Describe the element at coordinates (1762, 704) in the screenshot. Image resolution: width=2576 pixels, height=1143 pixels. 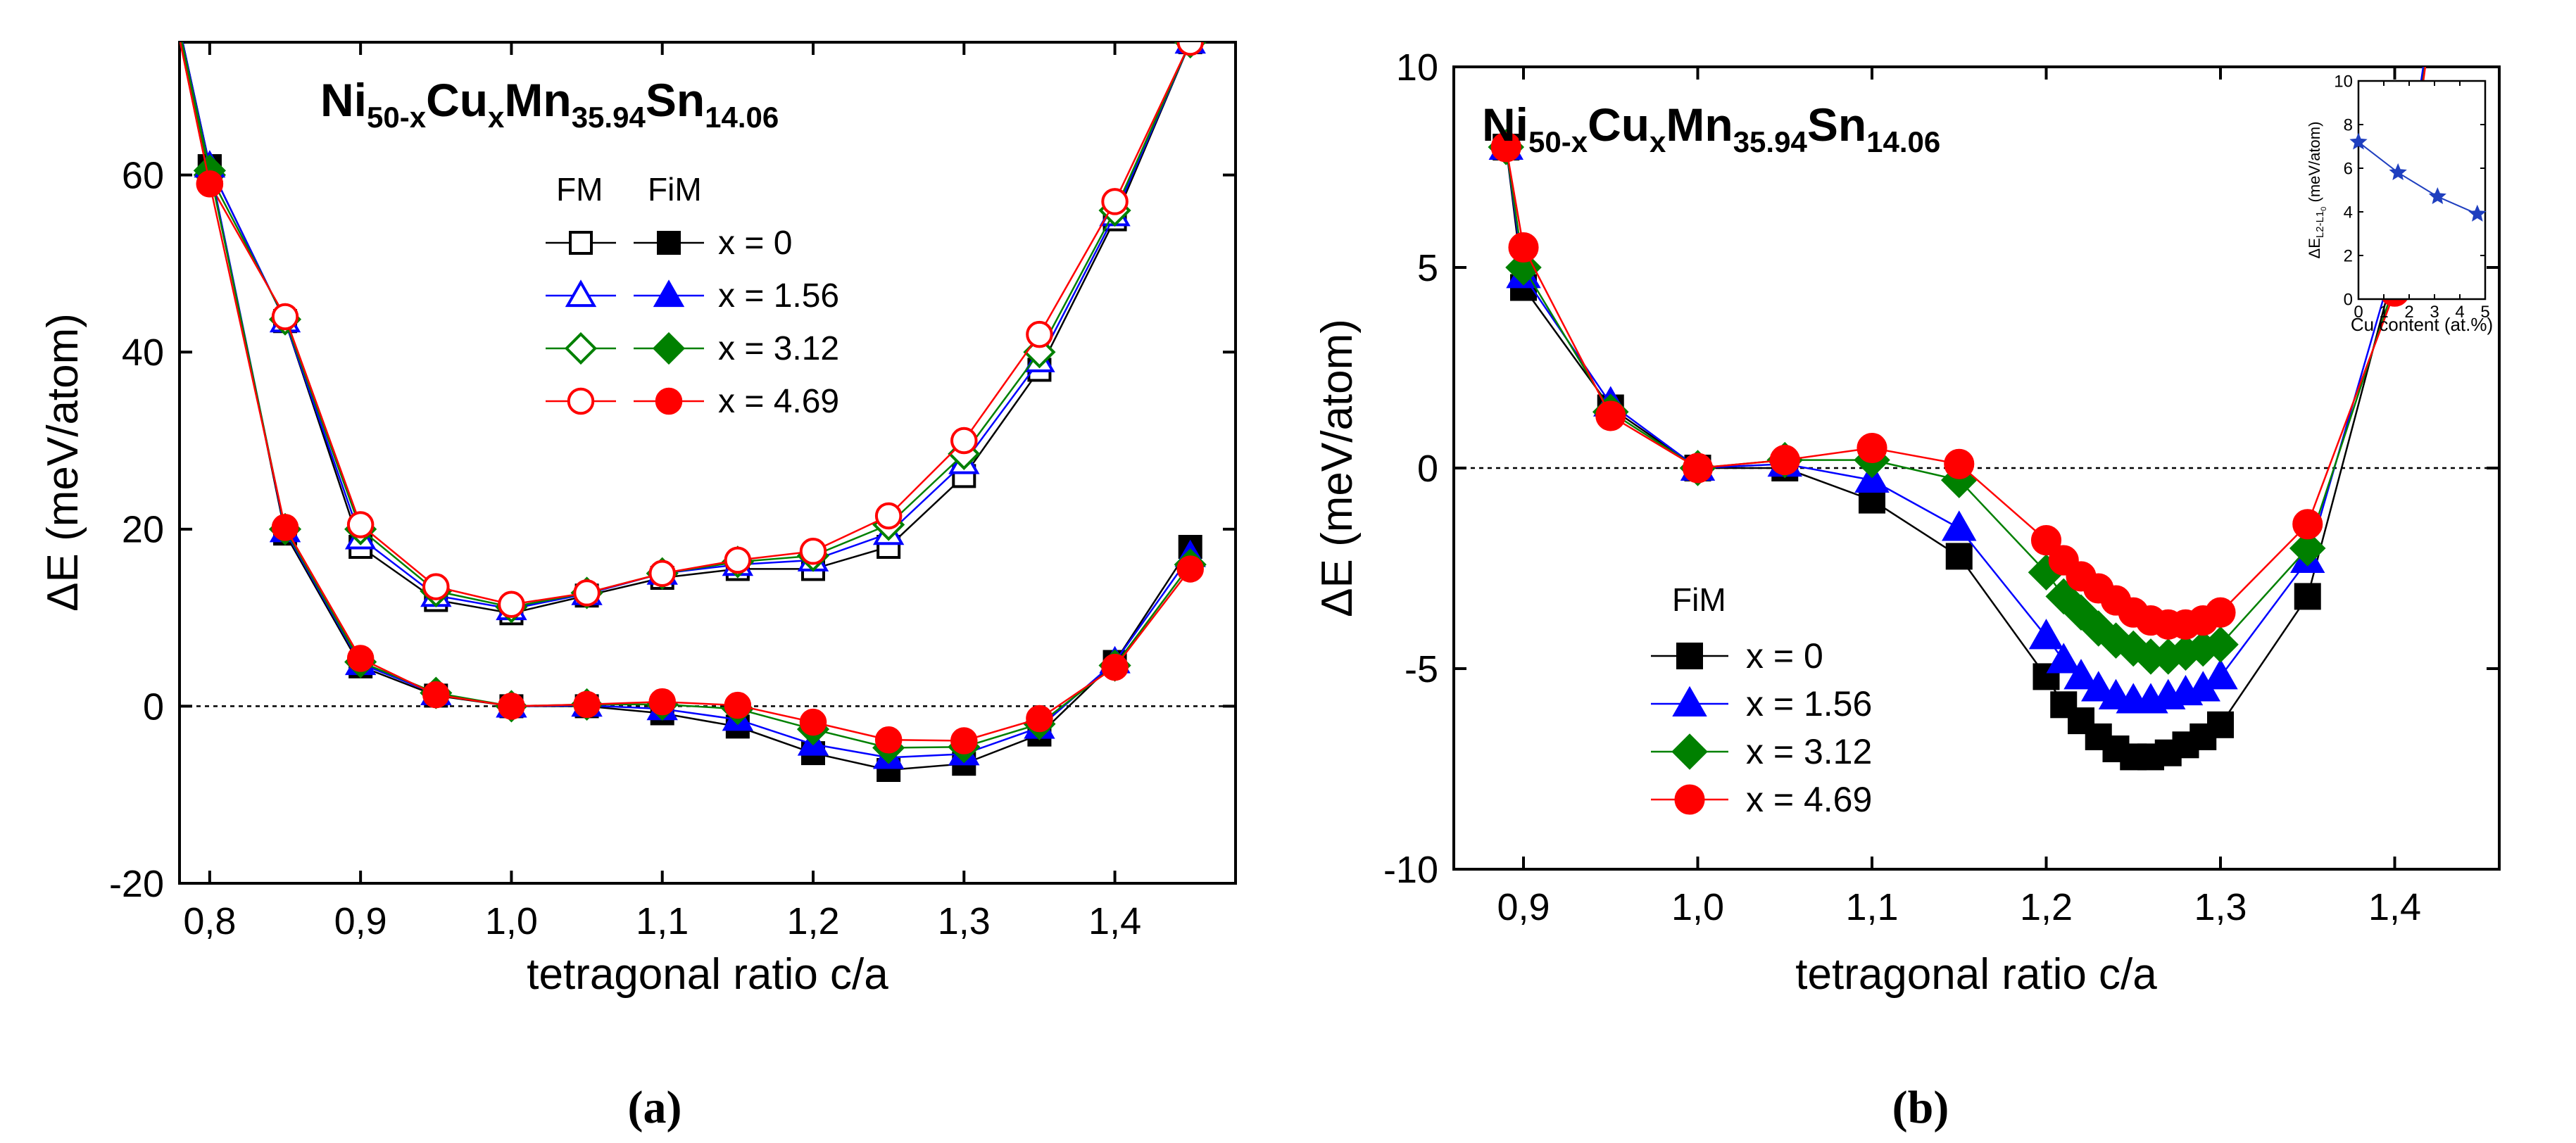
I see `panel-b-legend-entry: x = 1.56` at that location.